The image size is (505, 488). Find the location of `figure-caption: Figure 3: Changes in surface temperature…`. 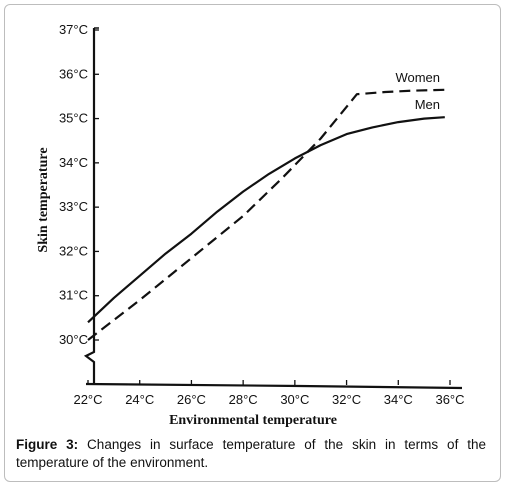

figure-caption: Figure 3: Changes in surface temperature… is located at coordinates (251, 454).